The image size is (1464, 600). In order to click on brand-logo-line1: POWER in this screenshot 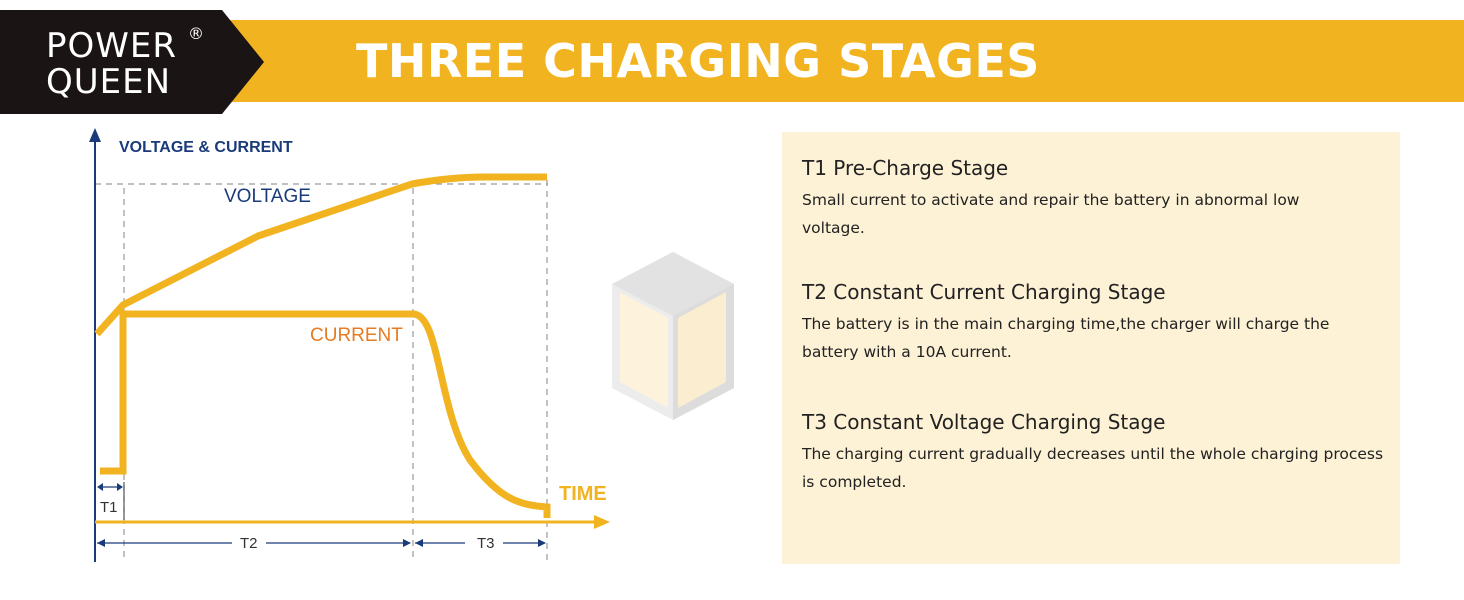, I will do `click(111, 46)`.